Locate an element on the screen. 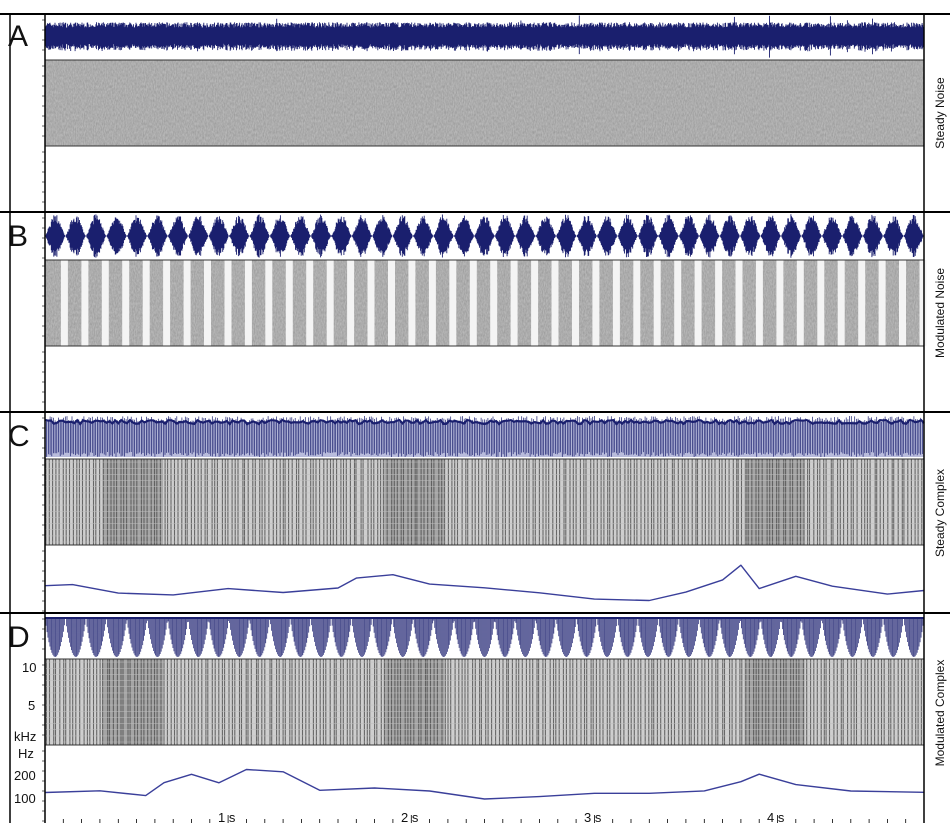  panel-label-modulated-complex: Modulated Complex is located at coordinates (940, 713).